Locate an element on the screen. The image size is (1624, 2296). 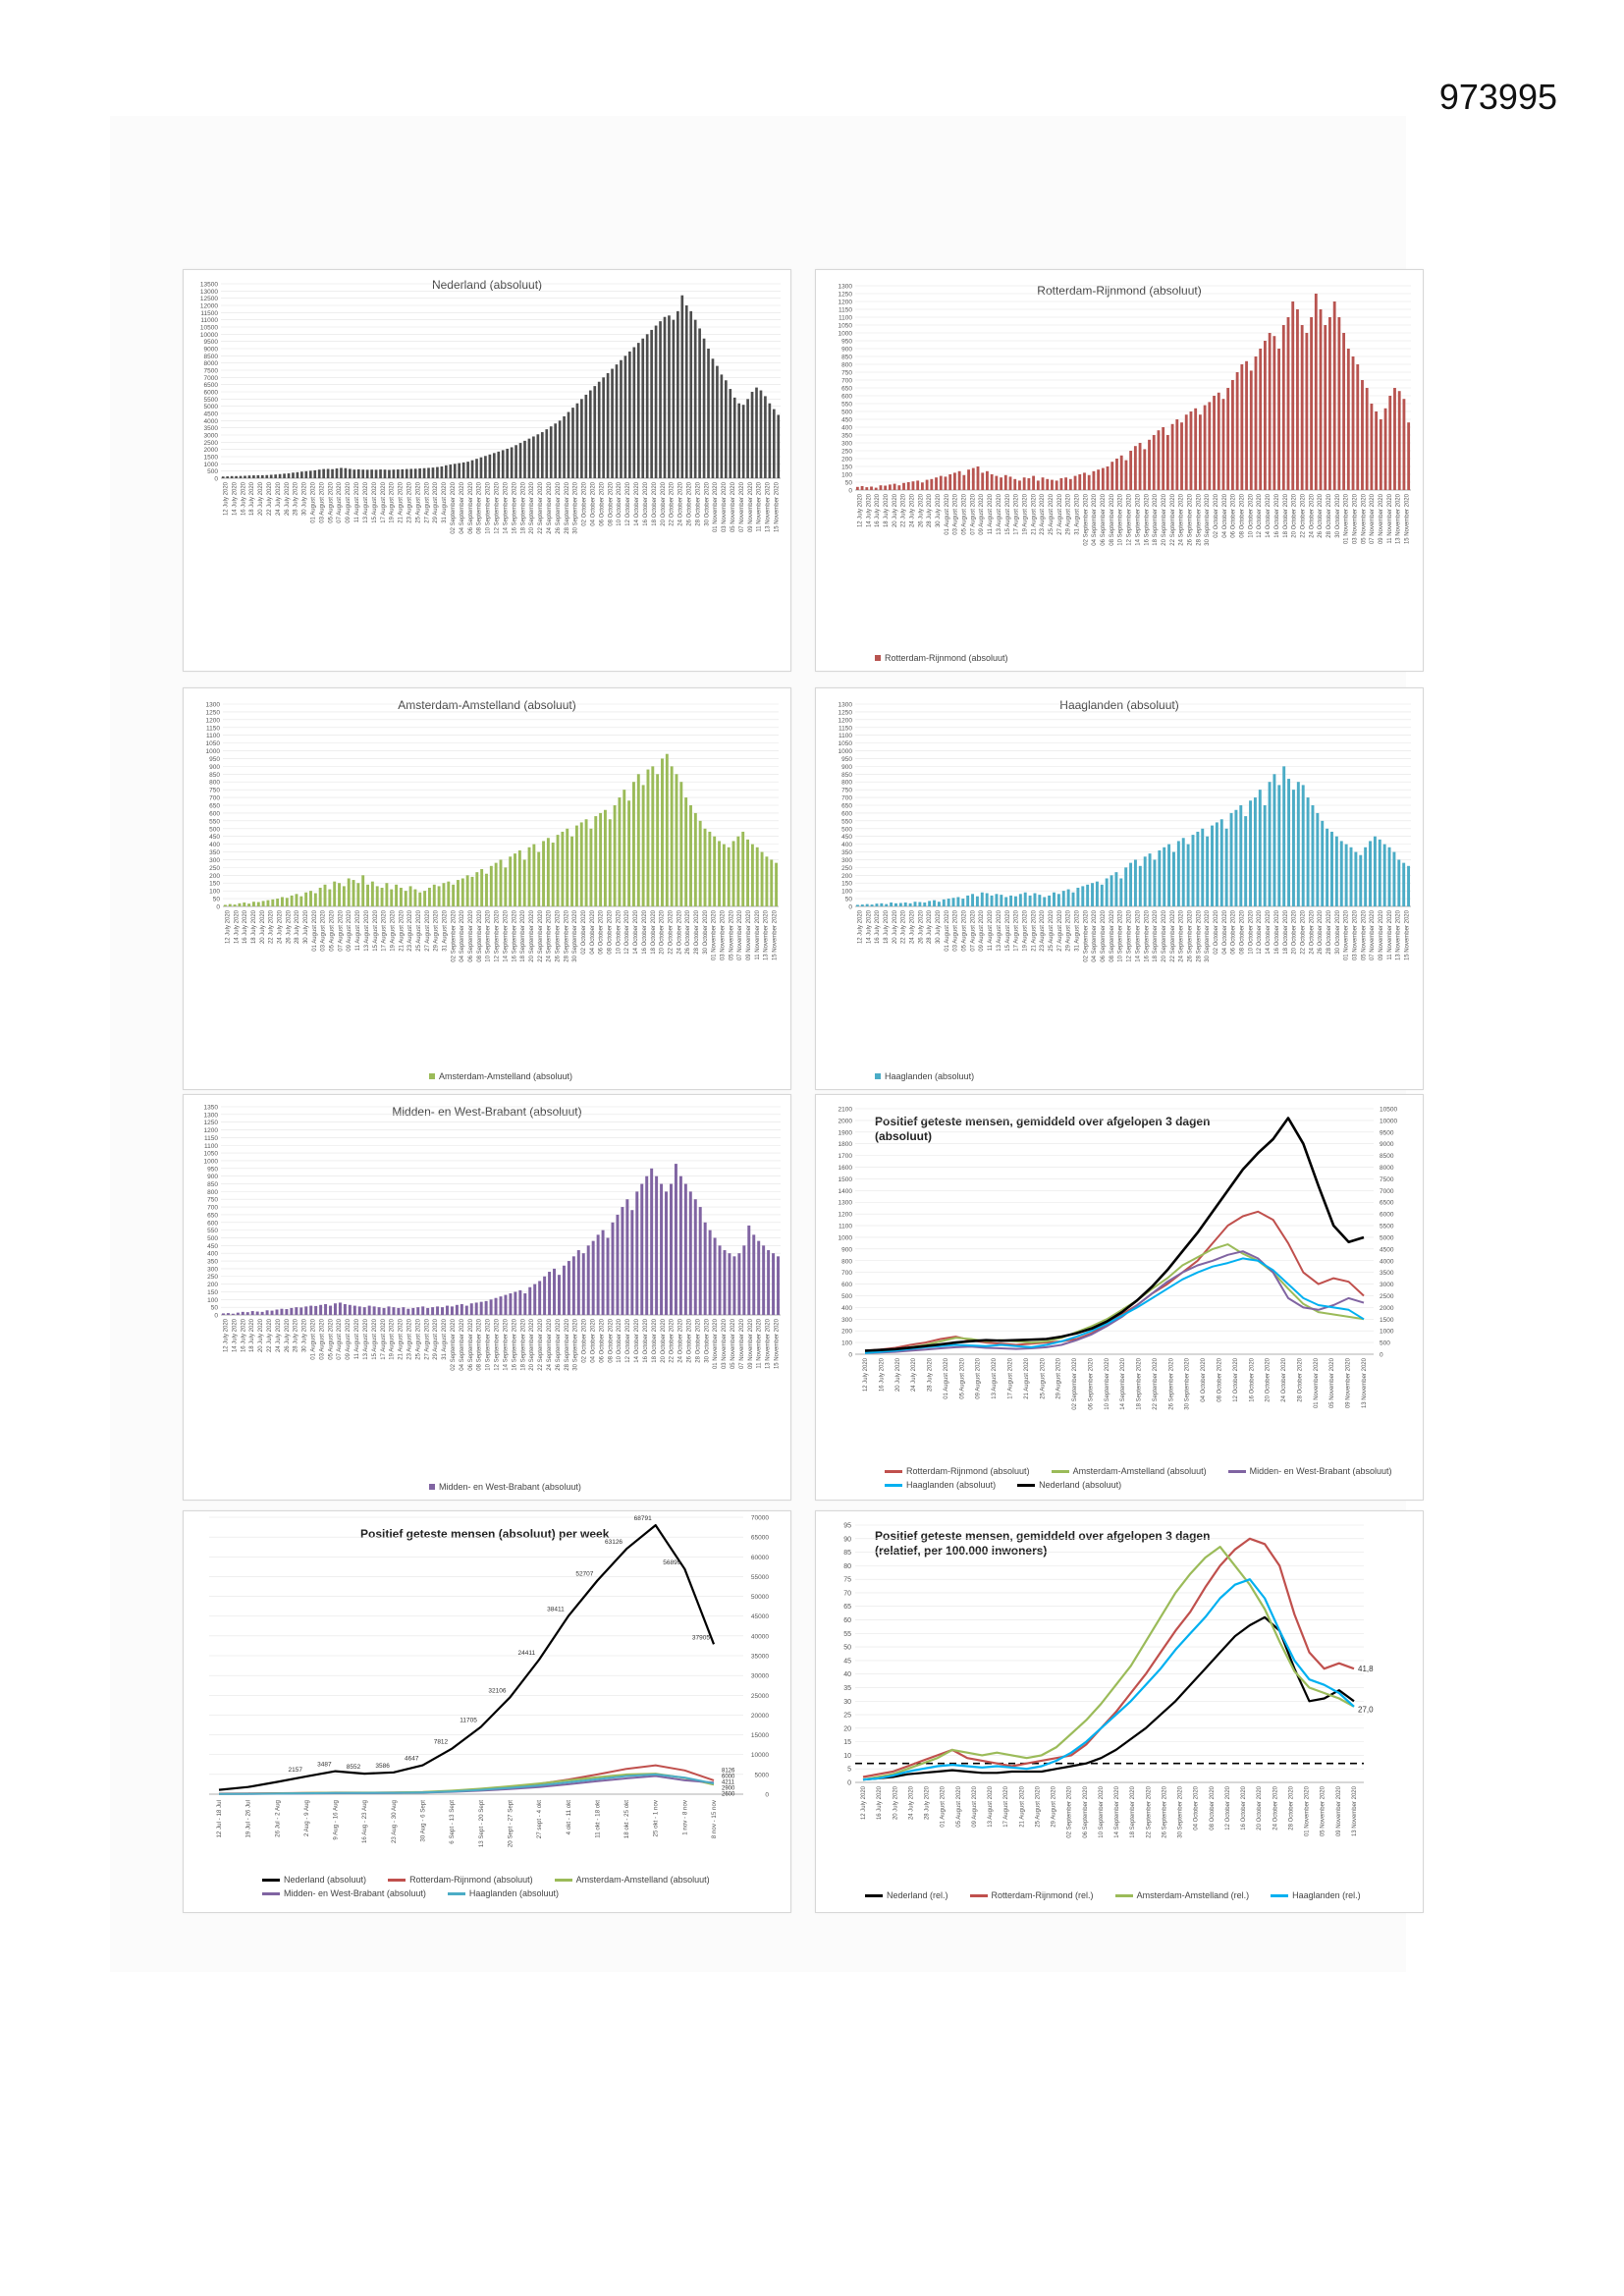
x-tick-label: 29 August 2020 is located at coordinates (437, 930).